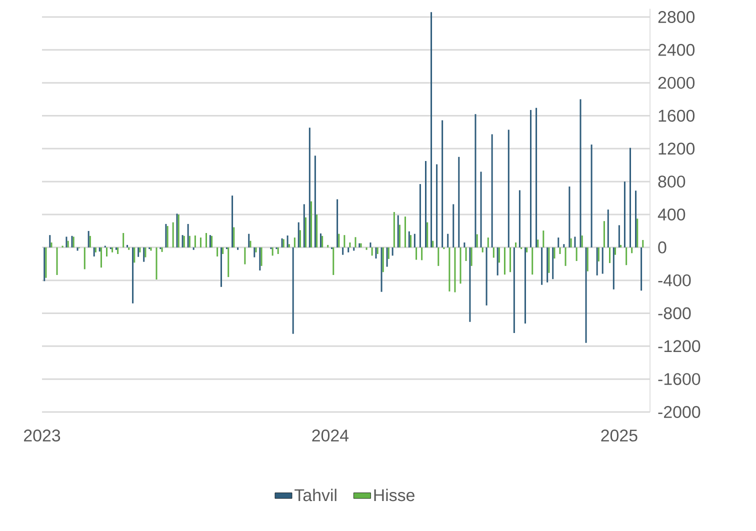 Image resolution: width=756 pixels, height=531 pixels. What do you see at coordinates (662, 247) in the screenshot?
I see `y-tick-label: 0` at bounding box center [662, 247].